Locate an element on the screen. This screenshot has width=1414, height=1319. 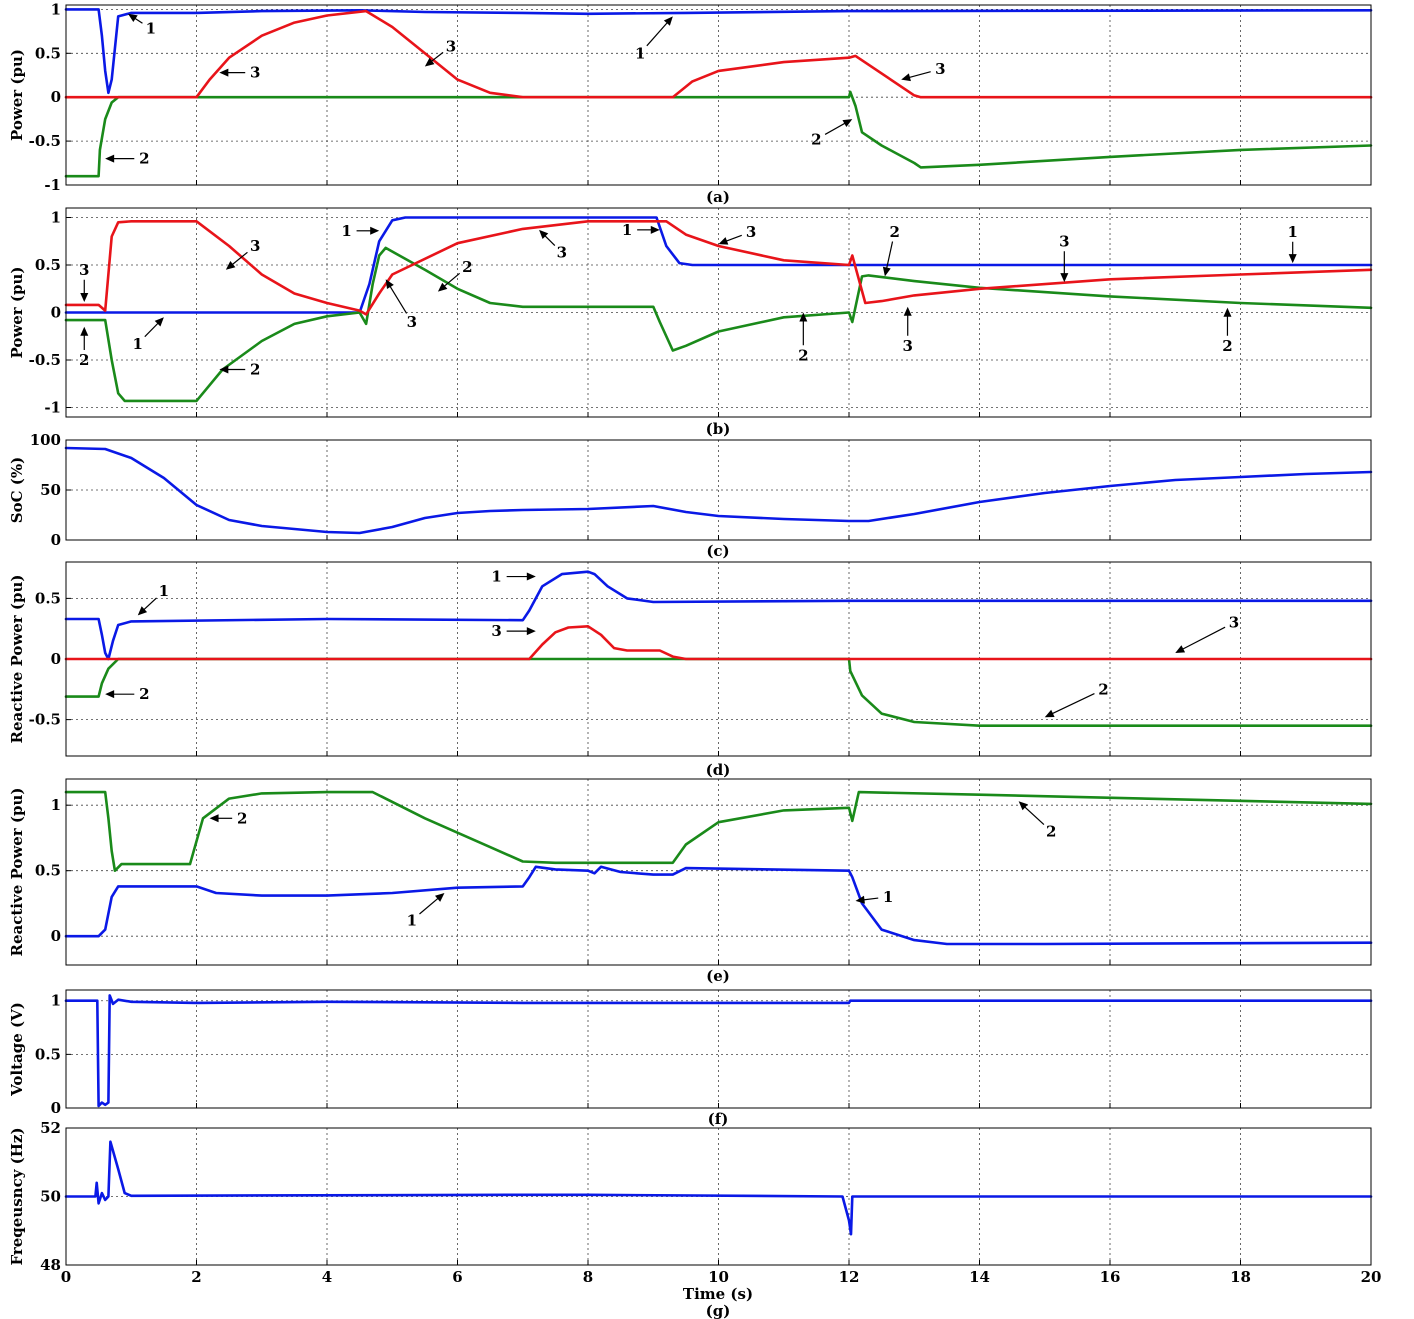
y-tick-label: 0.5 is located at coordinates (48, 1054).